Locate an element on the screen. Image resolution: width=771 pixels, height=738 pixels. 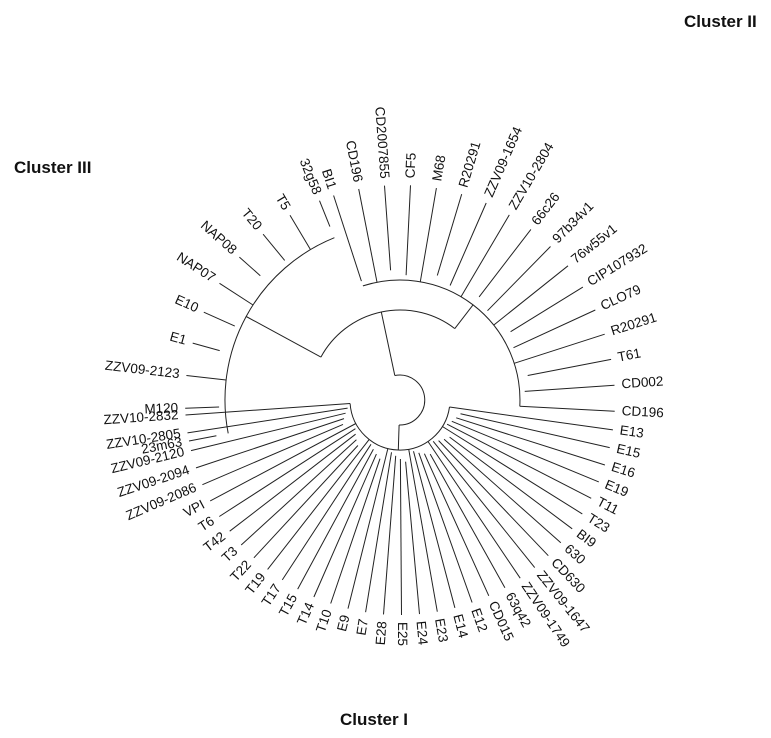
leaf-label: E24 is located at coordinates (422, 633).